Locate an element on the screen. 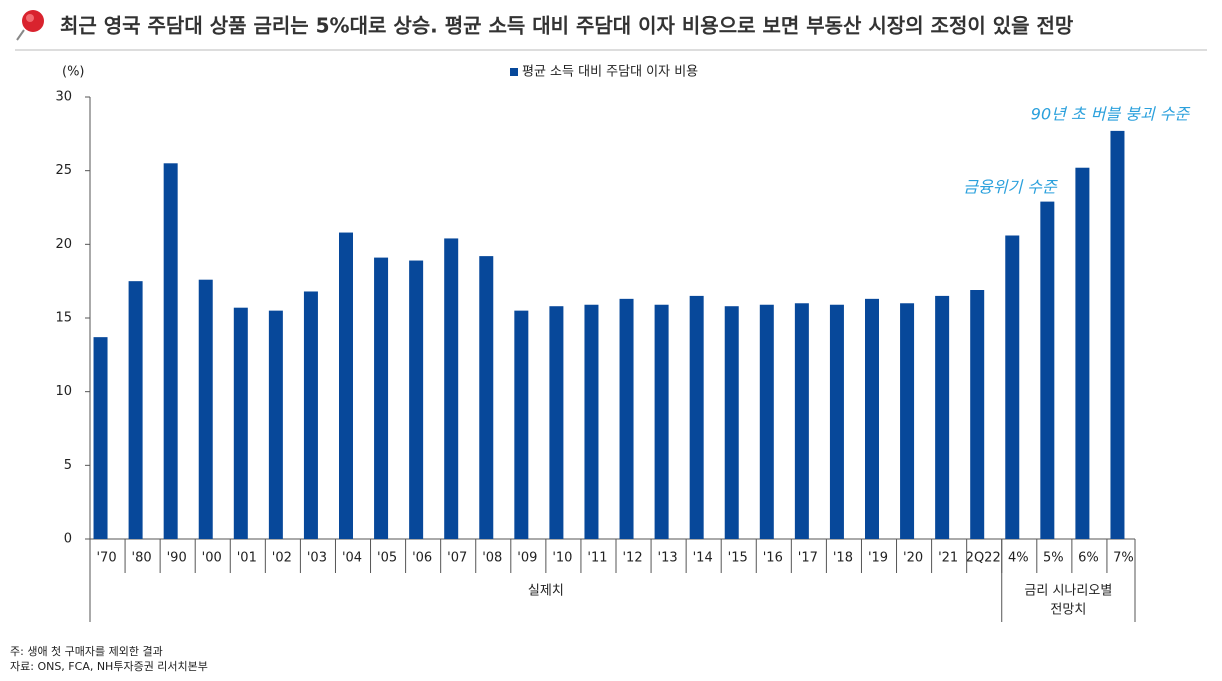  x-tick-label: '02 is located at coordinates (282, 558).